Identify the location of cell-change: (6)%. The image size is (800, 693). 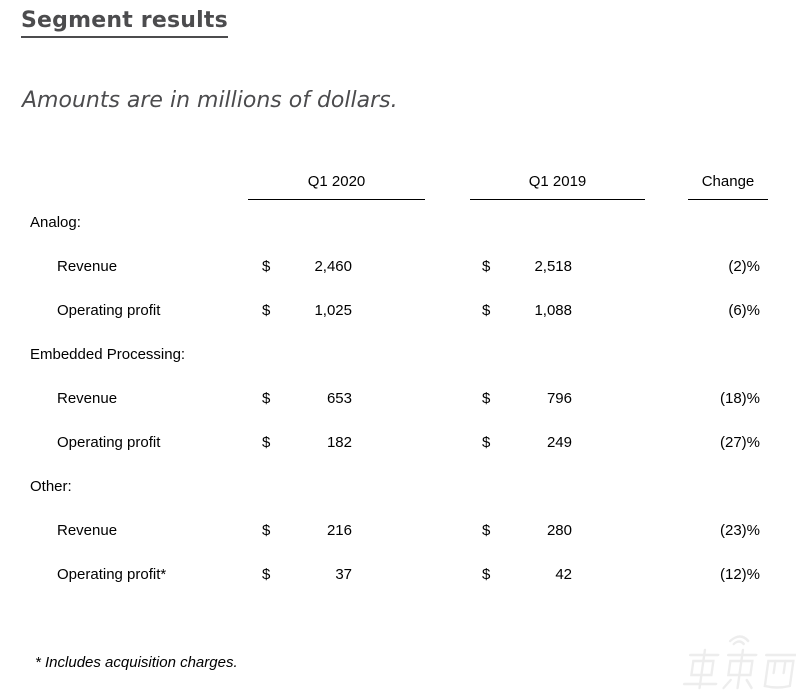
(744, 310).